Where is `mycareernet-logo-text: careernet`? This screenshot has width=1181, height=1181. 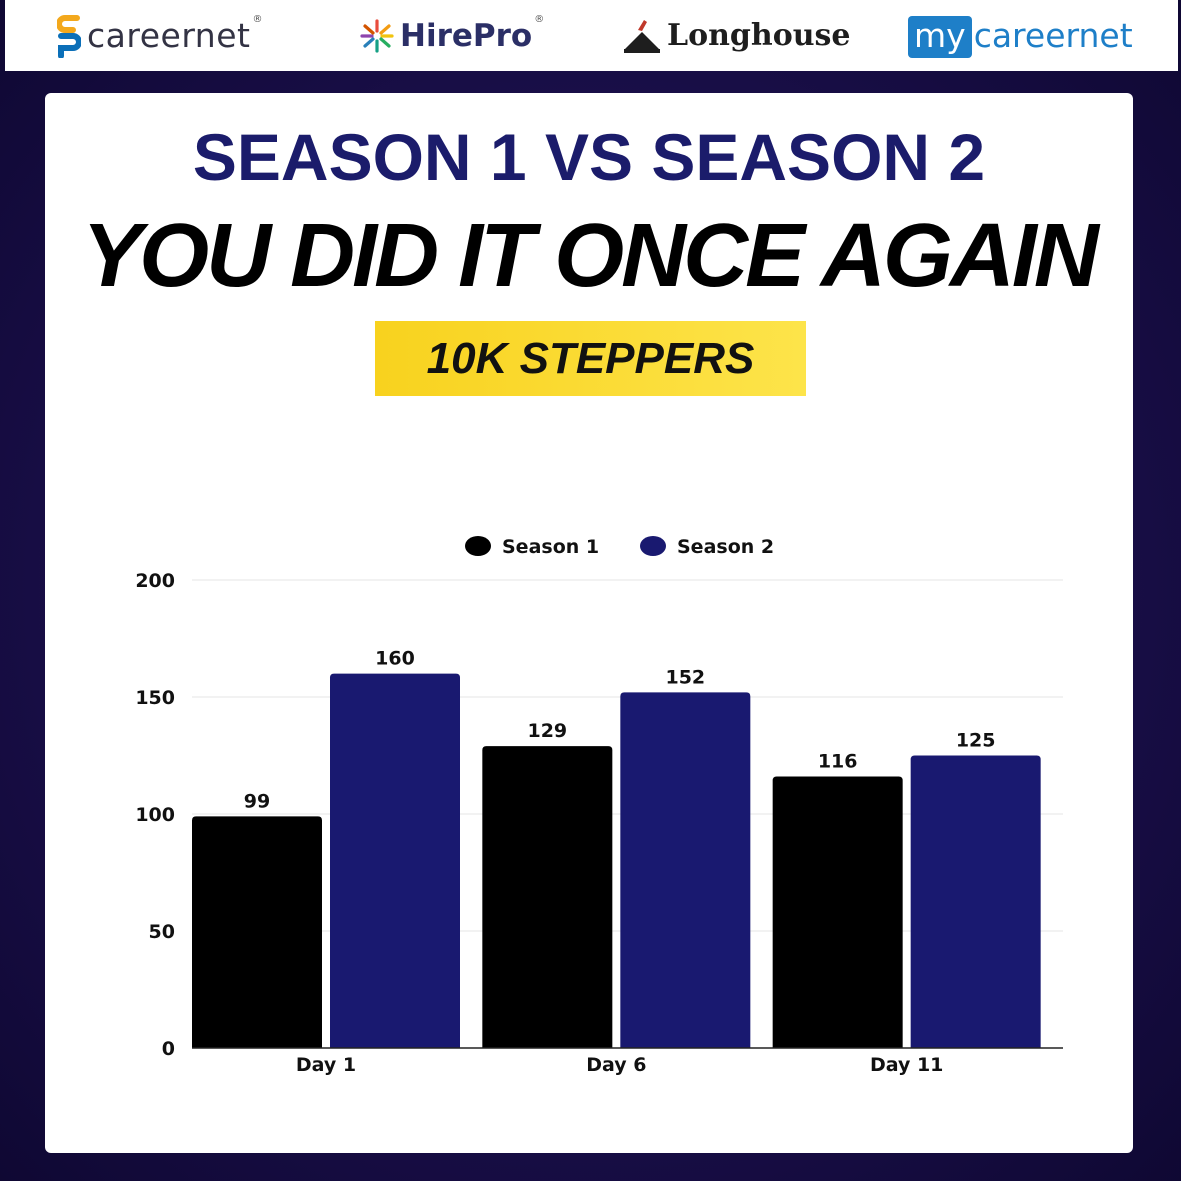
mycareernet-logo-text: careernet is located at coordinates (1053, 35).